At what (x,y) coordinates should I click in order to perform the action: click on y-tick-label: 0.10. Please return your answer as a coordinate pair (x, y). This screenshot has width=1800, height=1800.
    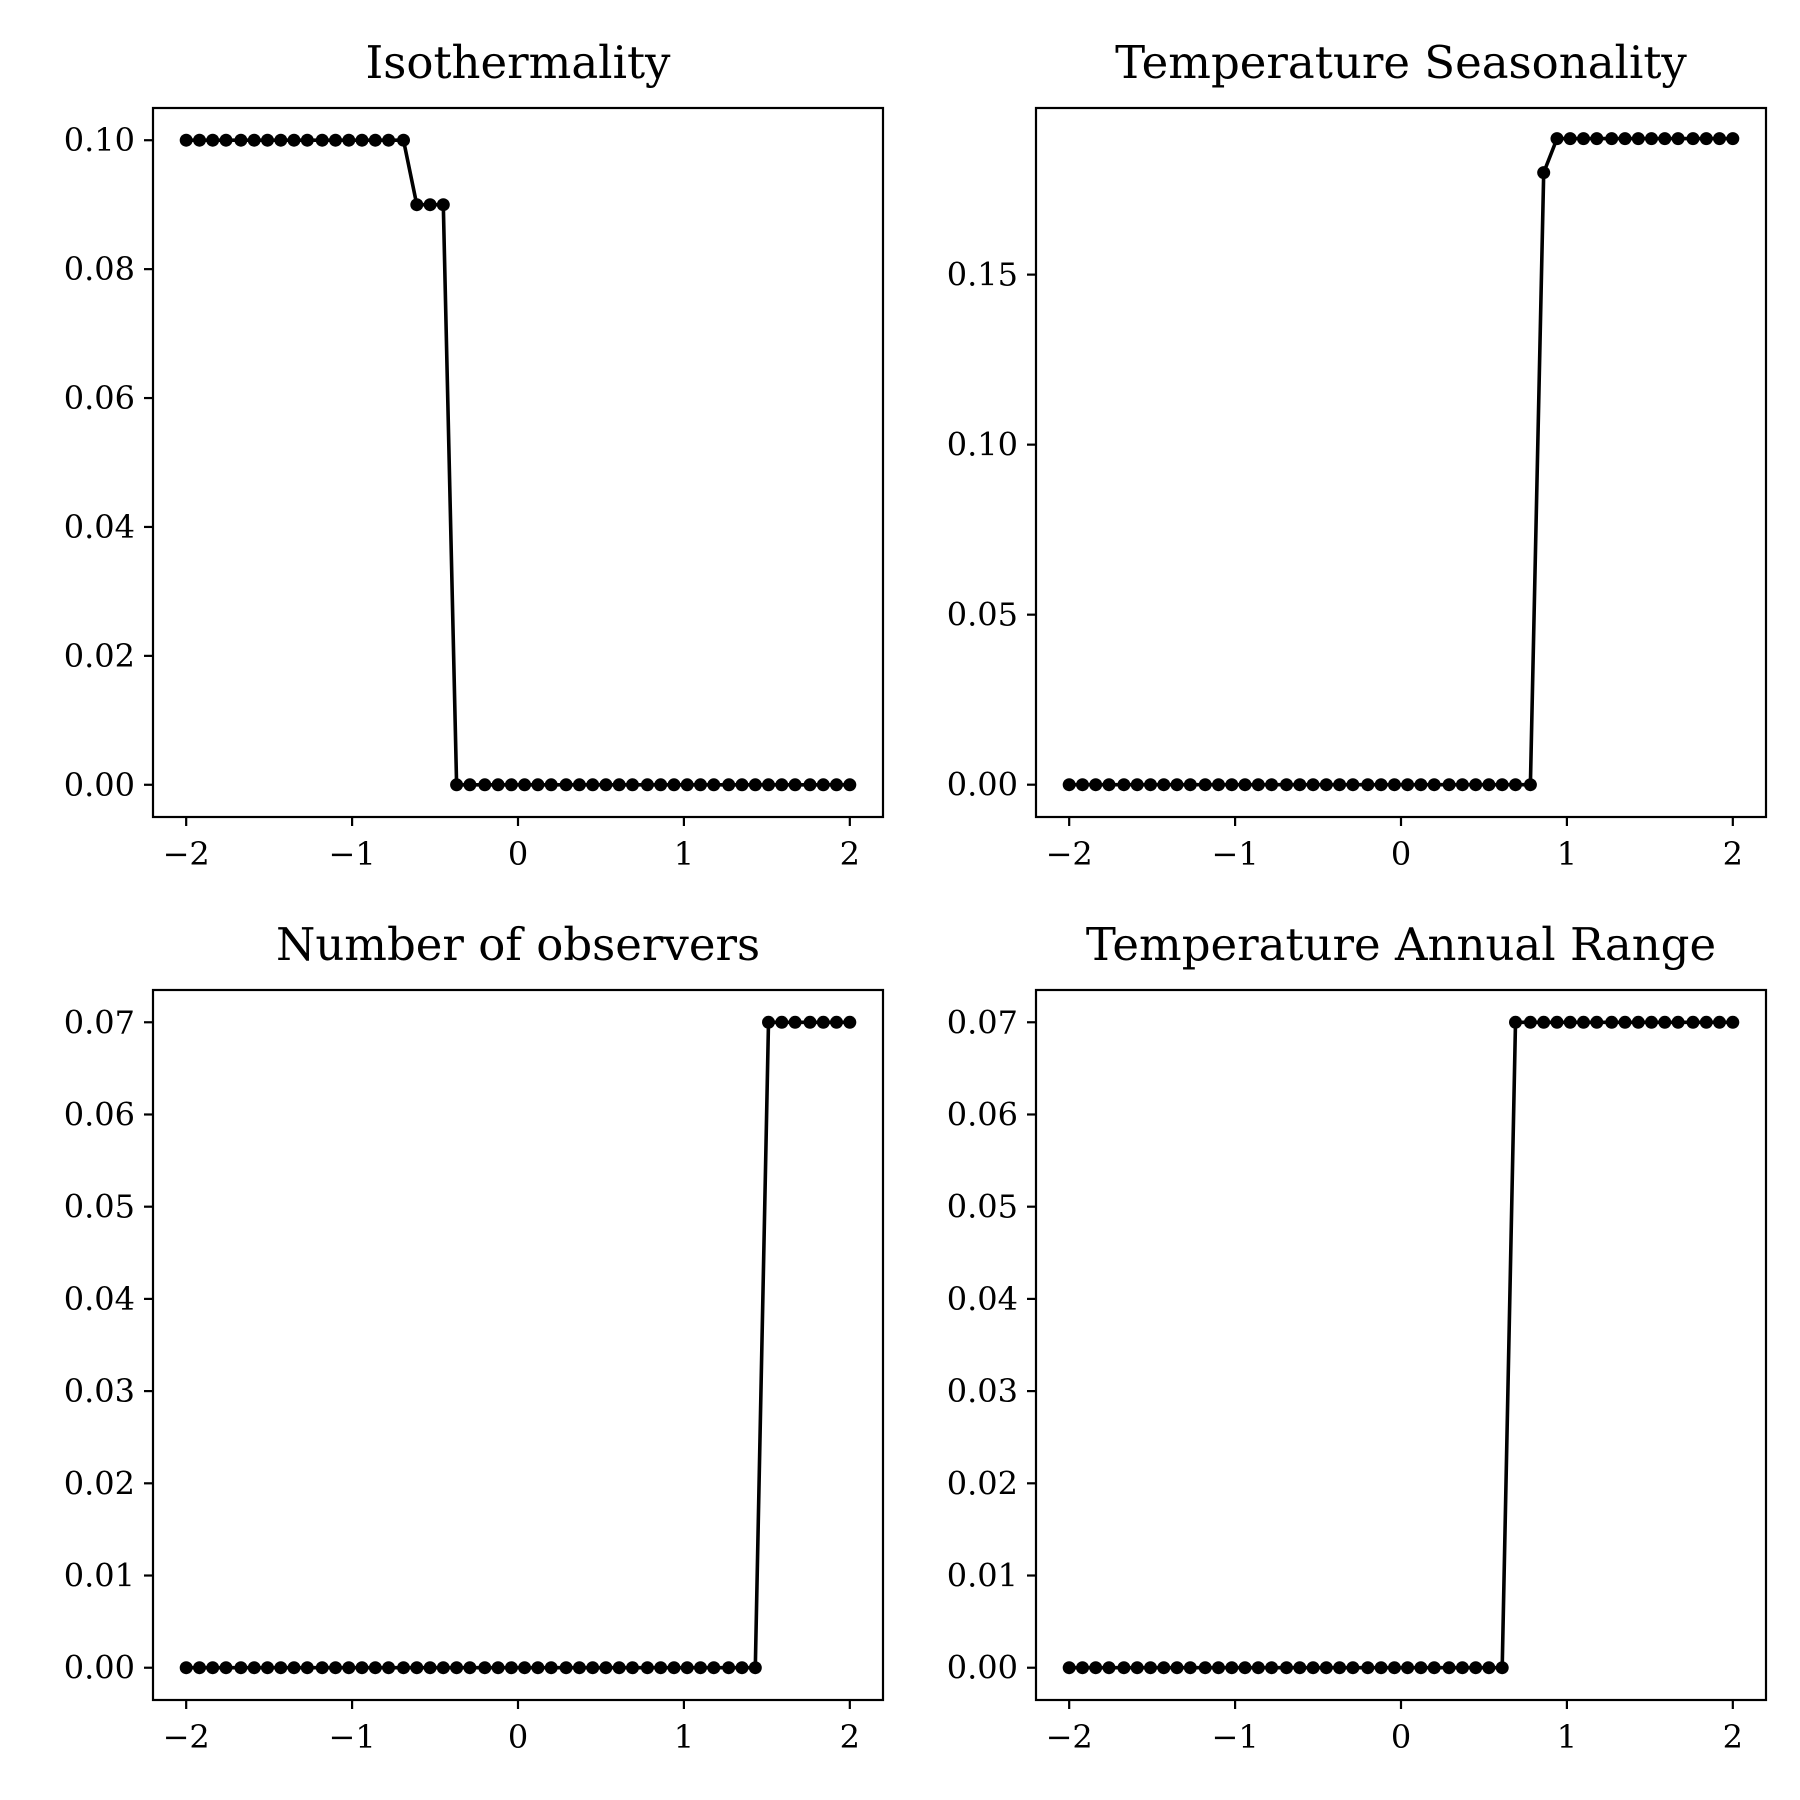
    Looking at the image, I should click on (982, 445).